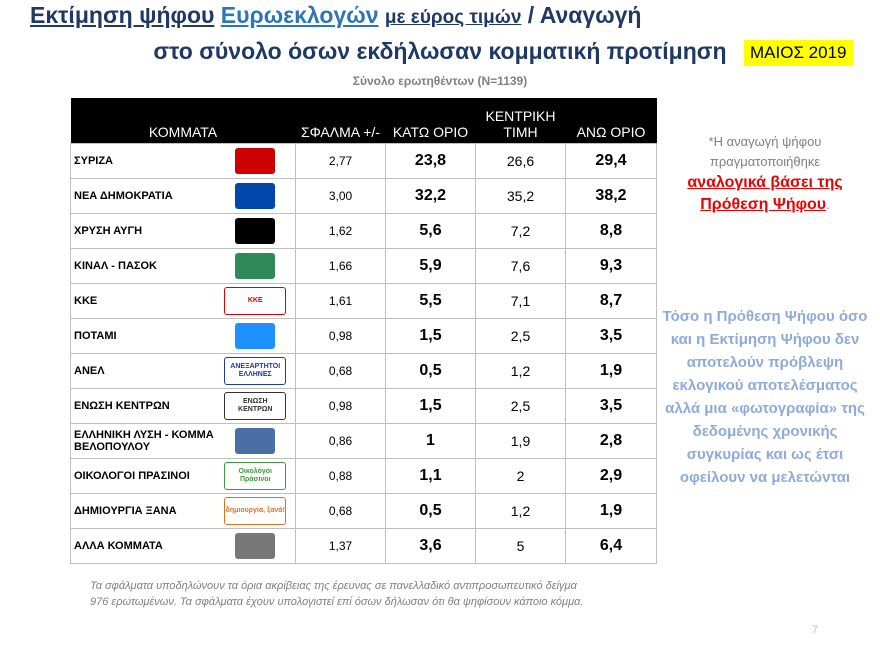 Image resolution: width=880 pixels, height=660 pixels. What do you see at coordinates (611, 161) in the screenshot?
I see `upper-bound: 29,4` at bounding box center [611, 161].